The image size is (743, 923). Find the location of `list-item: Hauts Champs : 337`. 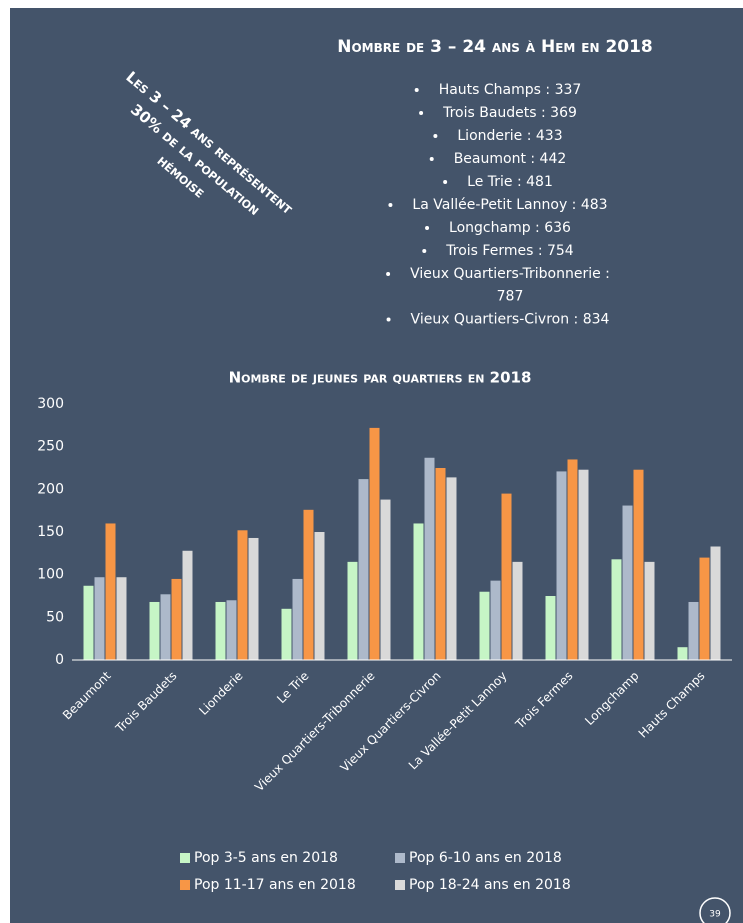

list-item: Hauts Champs : 337 is located at coordinates (510, 90).